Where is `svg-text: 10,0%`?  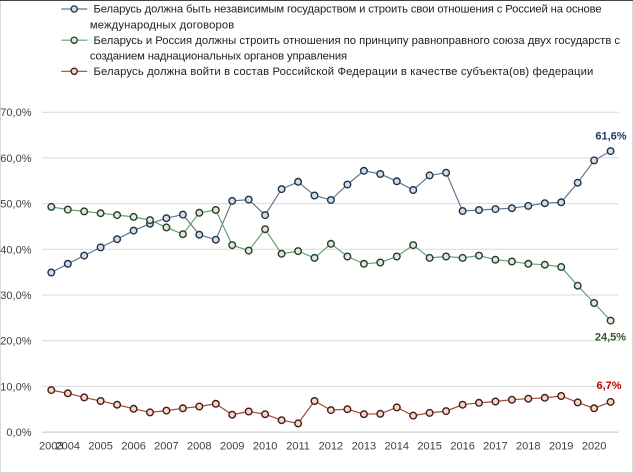
svg-text: 10,0% is located at coordinates (15, 387).